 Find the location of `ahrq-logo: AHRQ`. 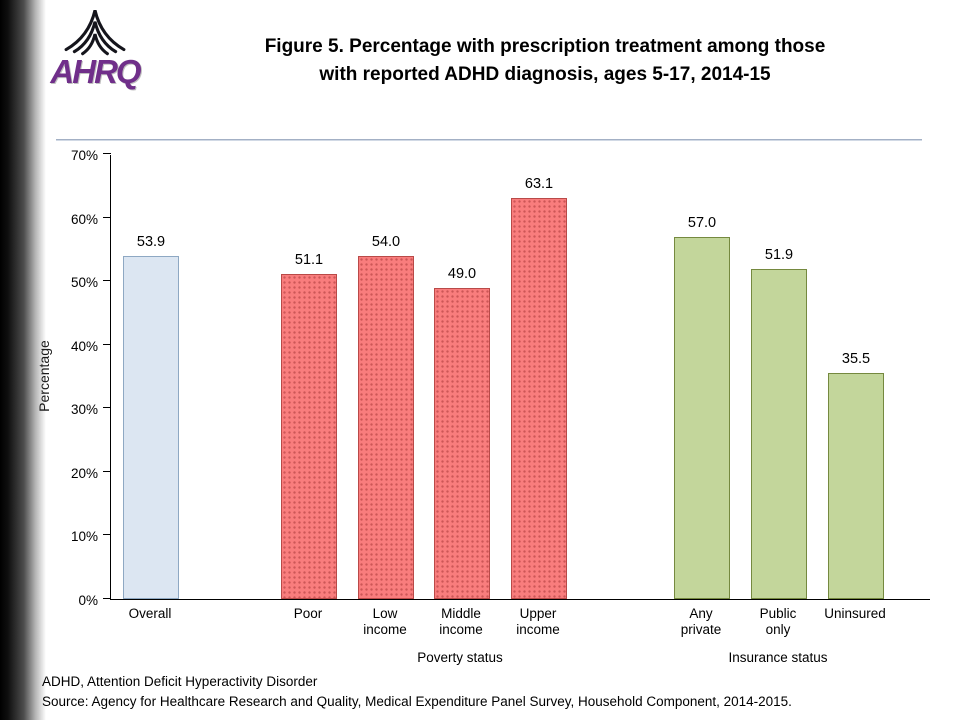

ahrq-logo: AHRQ is located at coordinates (95, 55).